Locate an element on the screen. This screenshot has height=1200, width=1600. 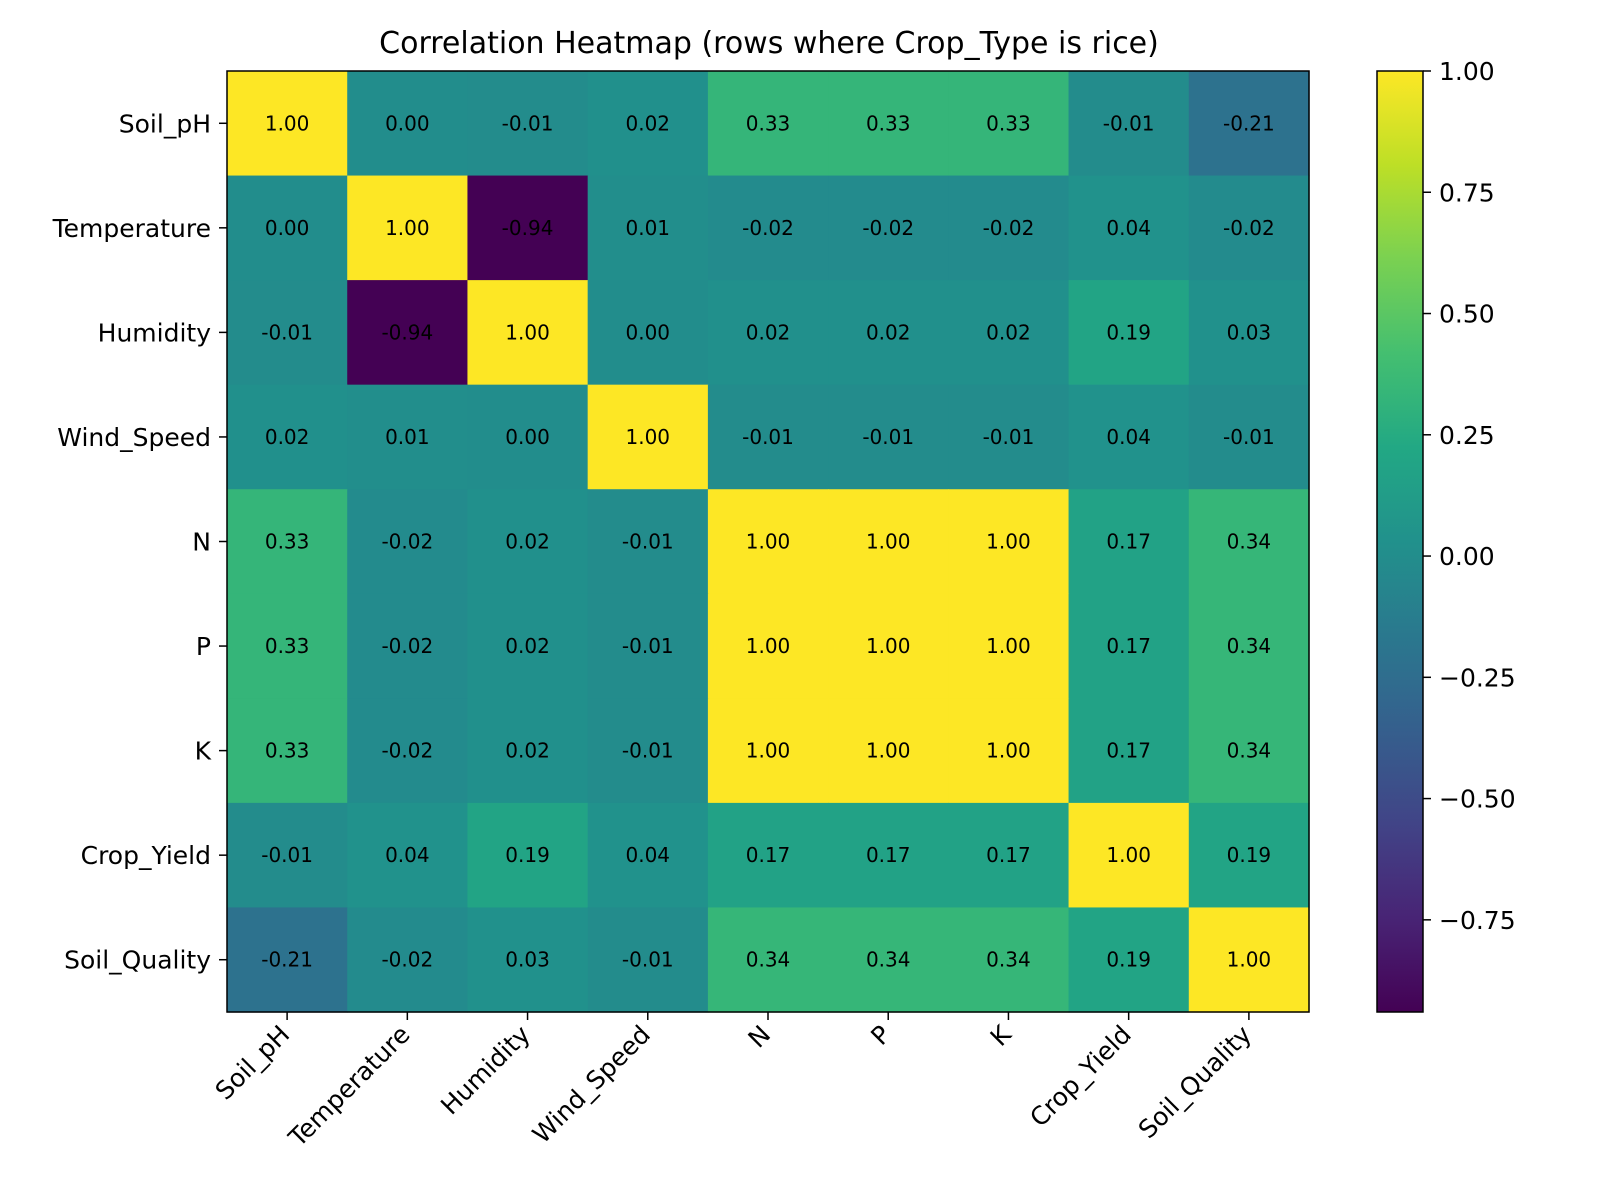
colorbar: 1.00 0.75 0.50 0.25 0.00 −0.25 −0.50 −0.75 is located at coordinates (1446, 535).